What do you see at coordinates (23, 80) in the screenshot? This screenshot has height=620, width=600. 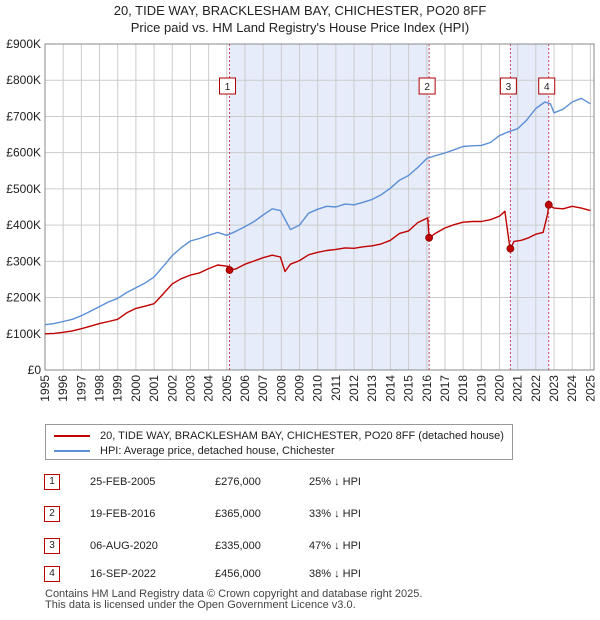 I see `y-tick-label: £800K` at bounding box center [23, 80].